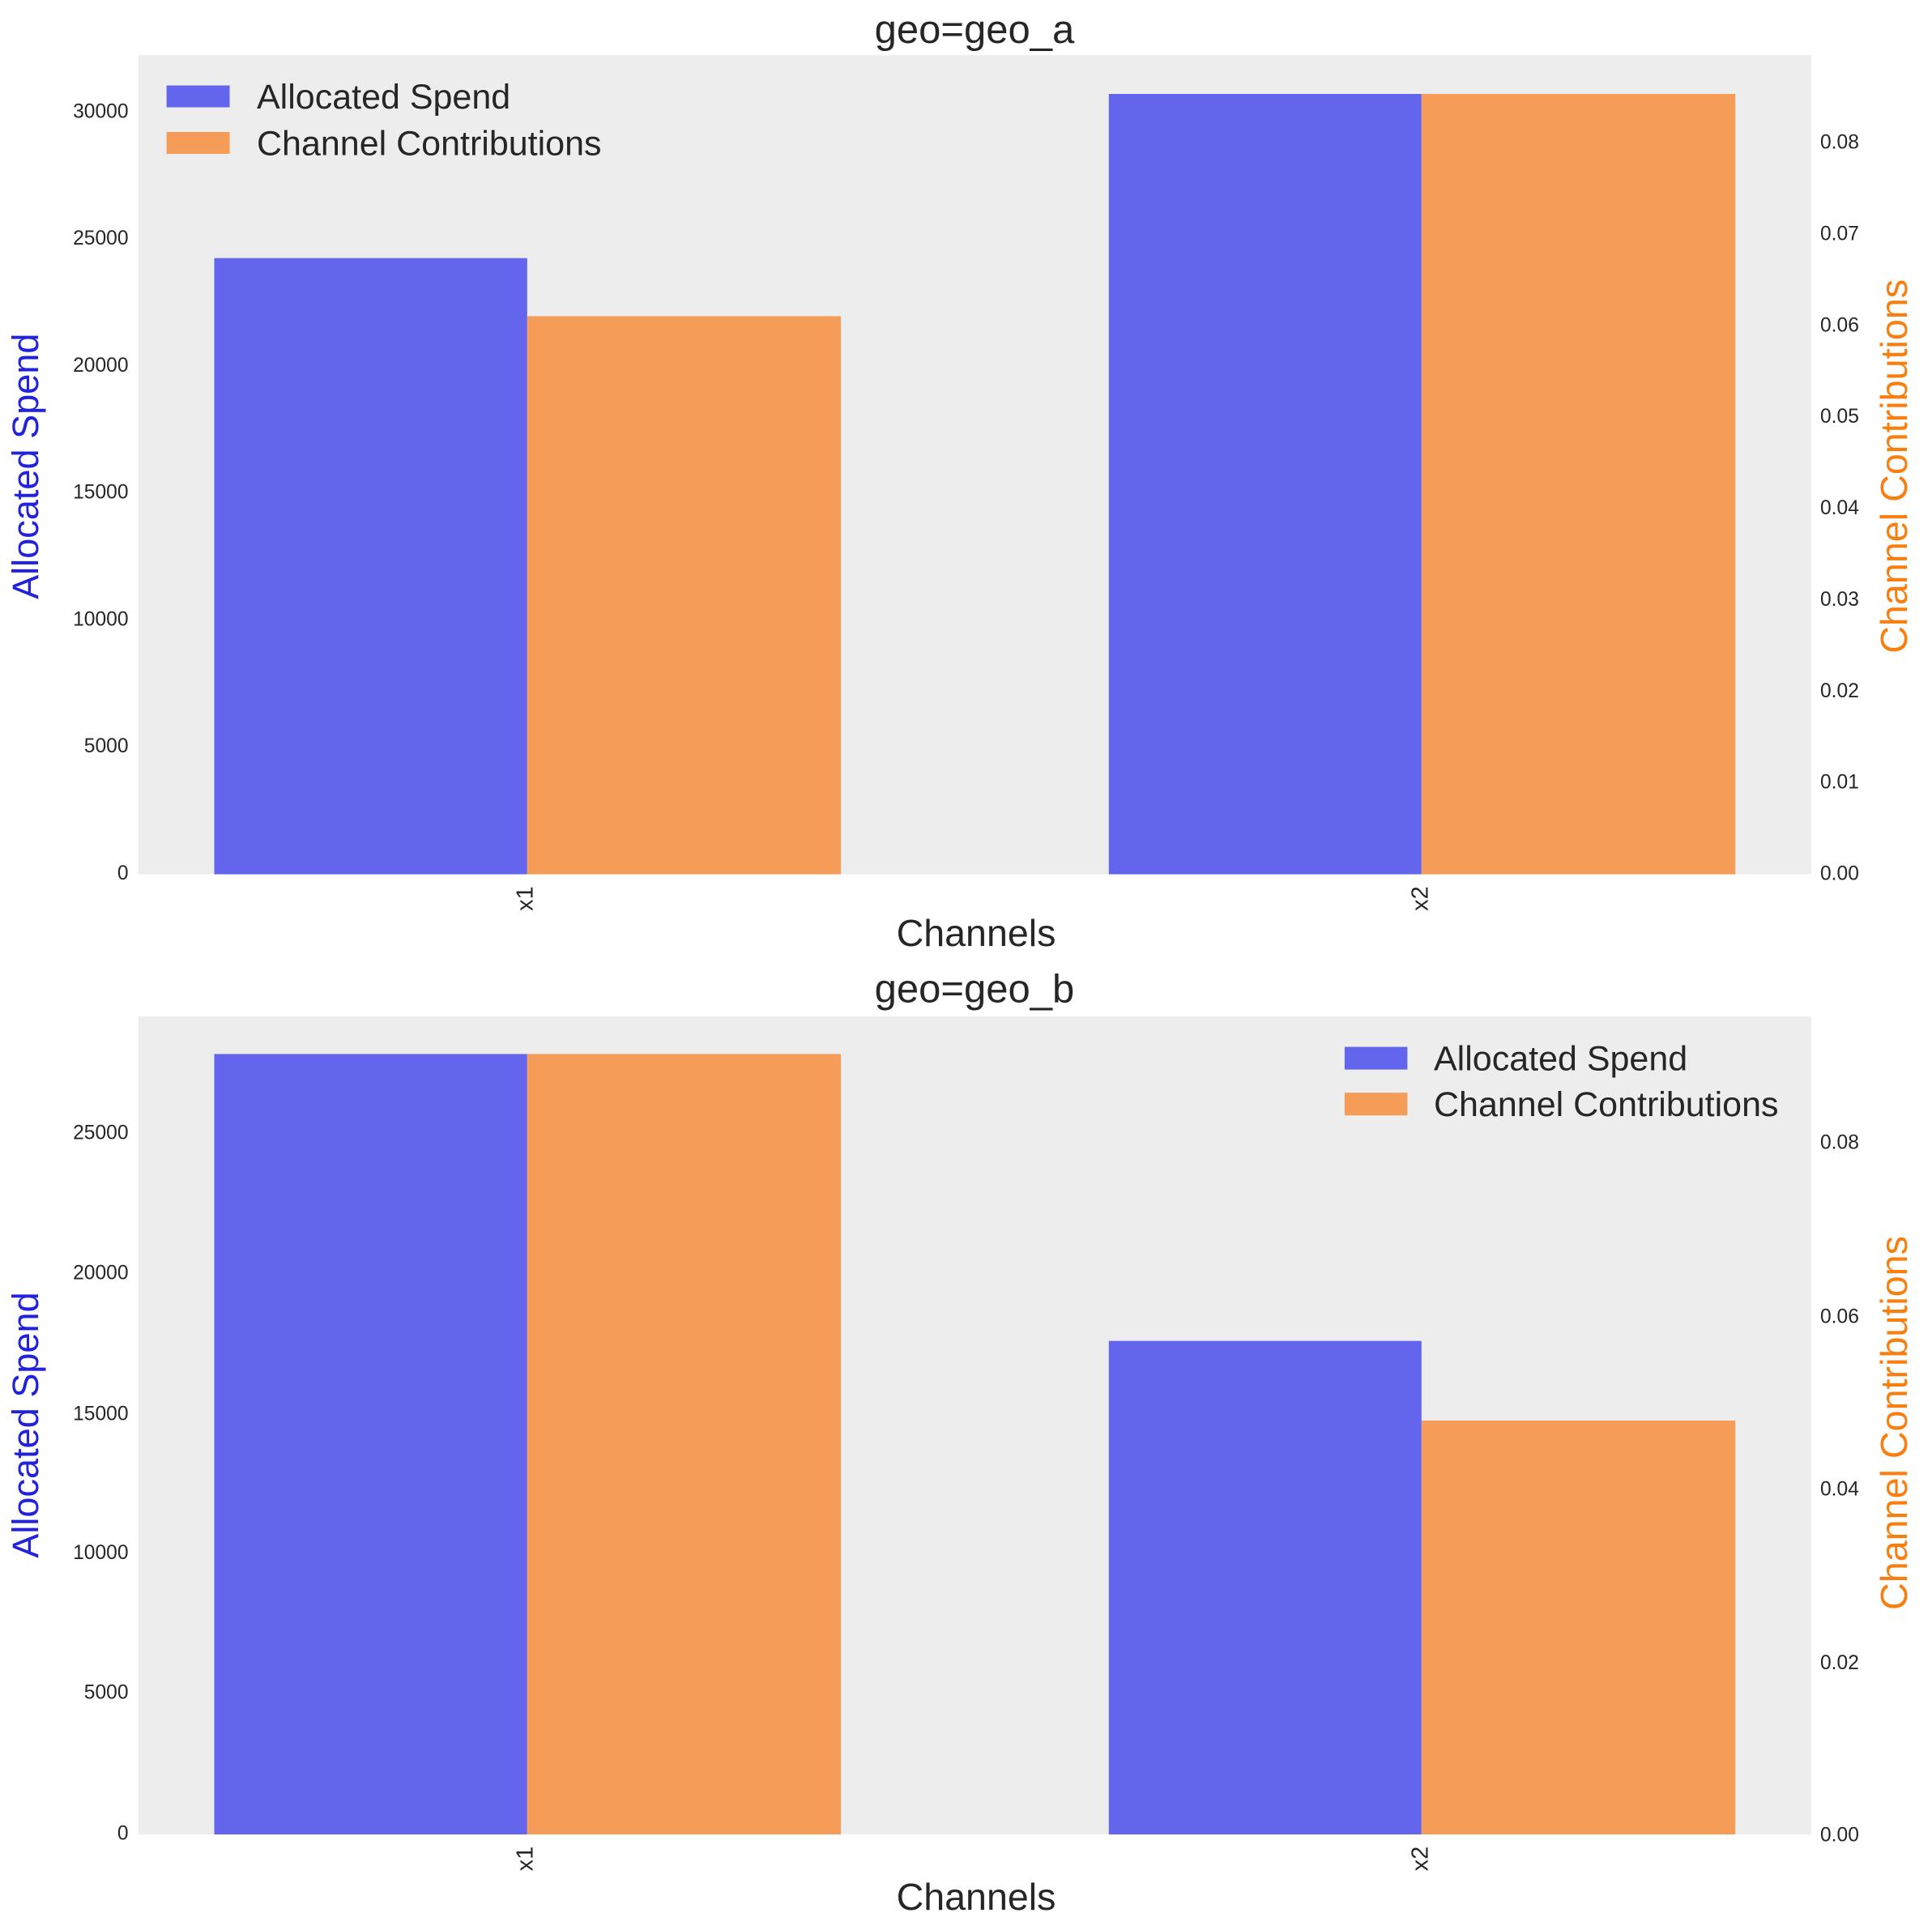 The image size is (1932, 1930). Describe the element at coordinates (100, 111) in the screenshot. I see `svg-text: 30000` at that location.